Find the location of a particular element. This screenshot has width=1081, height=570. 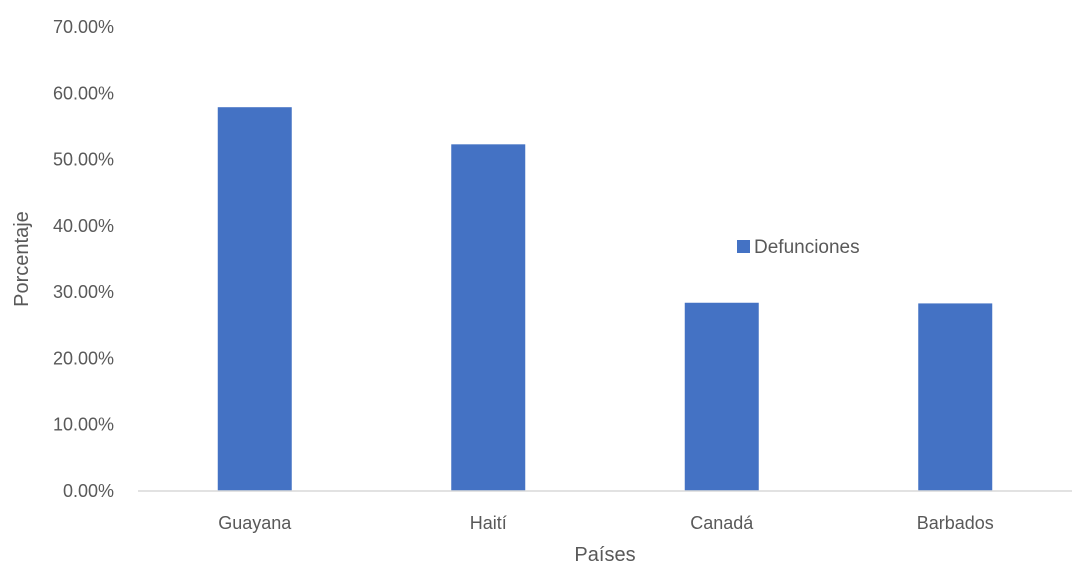

y-tick-label: 70.00% is located at coordinates (83, 27).